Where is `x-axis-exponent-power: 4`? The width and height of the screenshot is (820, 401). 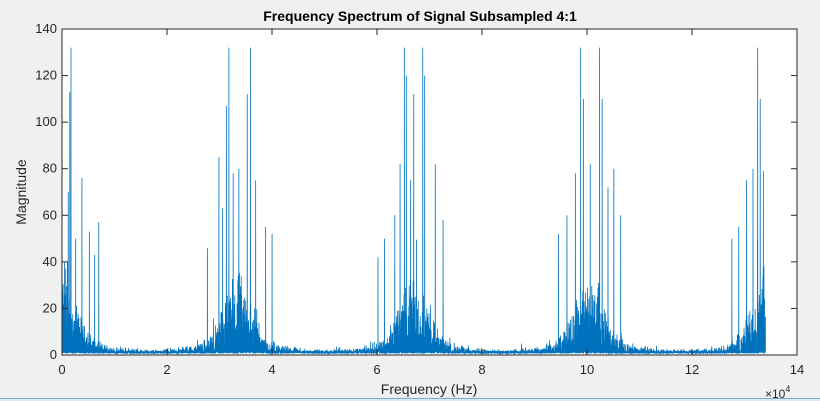
x-axis-exponent-power: 4 is located at coordinates (787, 389).